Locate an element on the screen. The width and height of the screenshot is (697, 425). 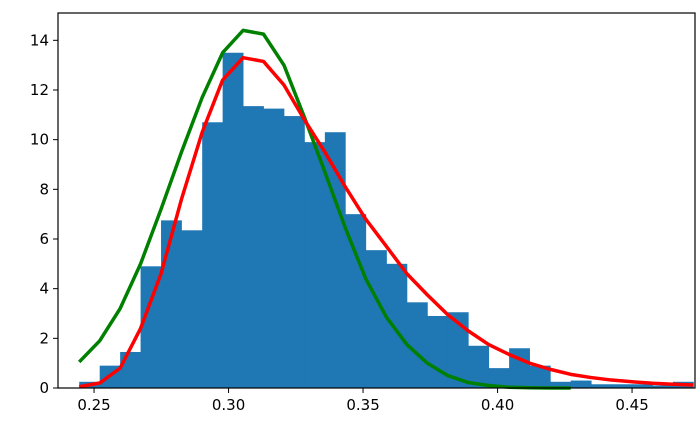
x-tick-label: 0.40 is located at coordinates (497, 405).